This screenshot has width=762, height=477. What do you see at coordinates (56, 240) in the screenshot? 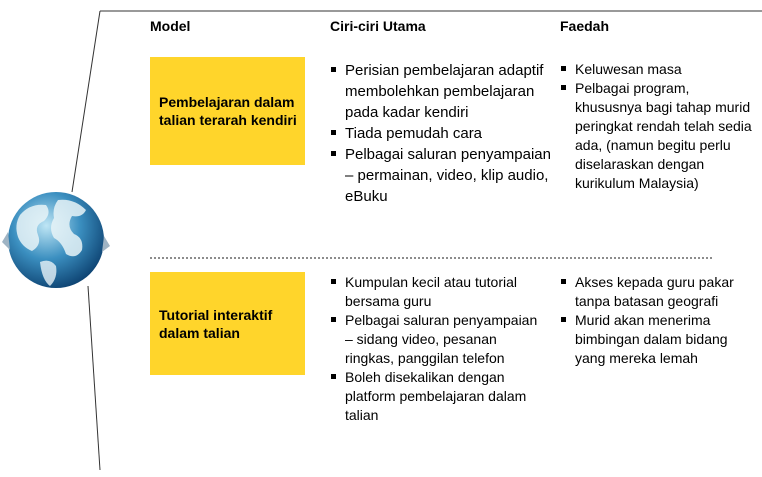
I see `globe-icon` at bounding box center [56, 240].